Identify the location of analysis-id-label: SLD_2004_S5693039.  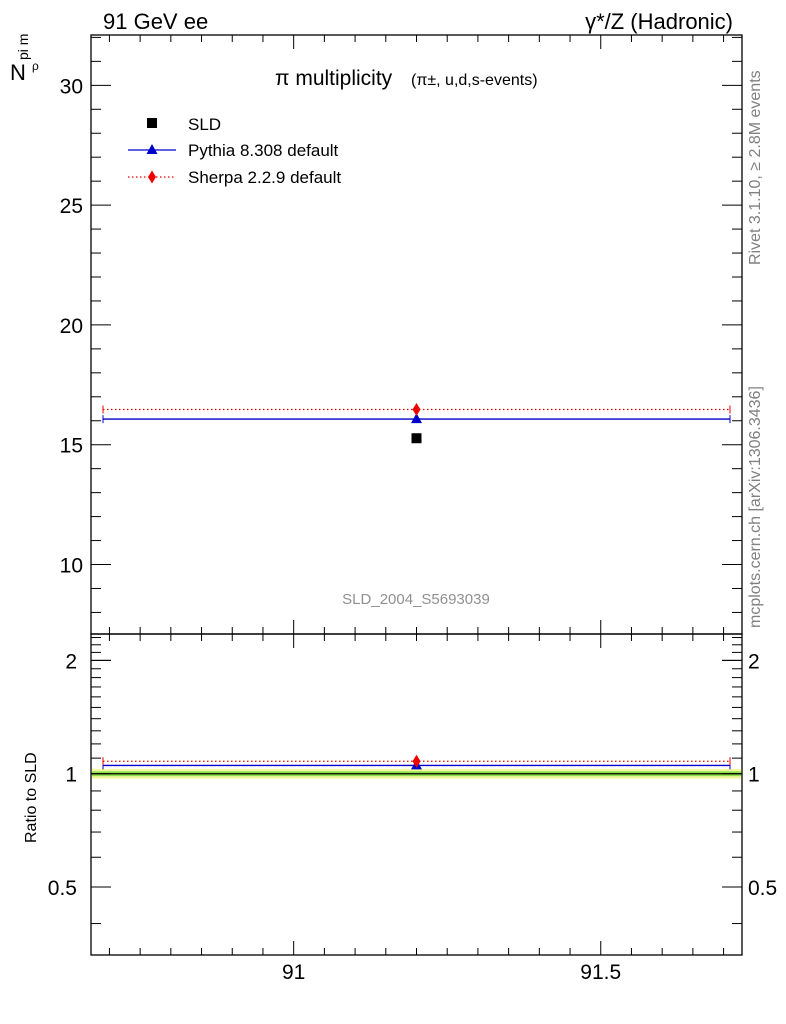
(416, 599).